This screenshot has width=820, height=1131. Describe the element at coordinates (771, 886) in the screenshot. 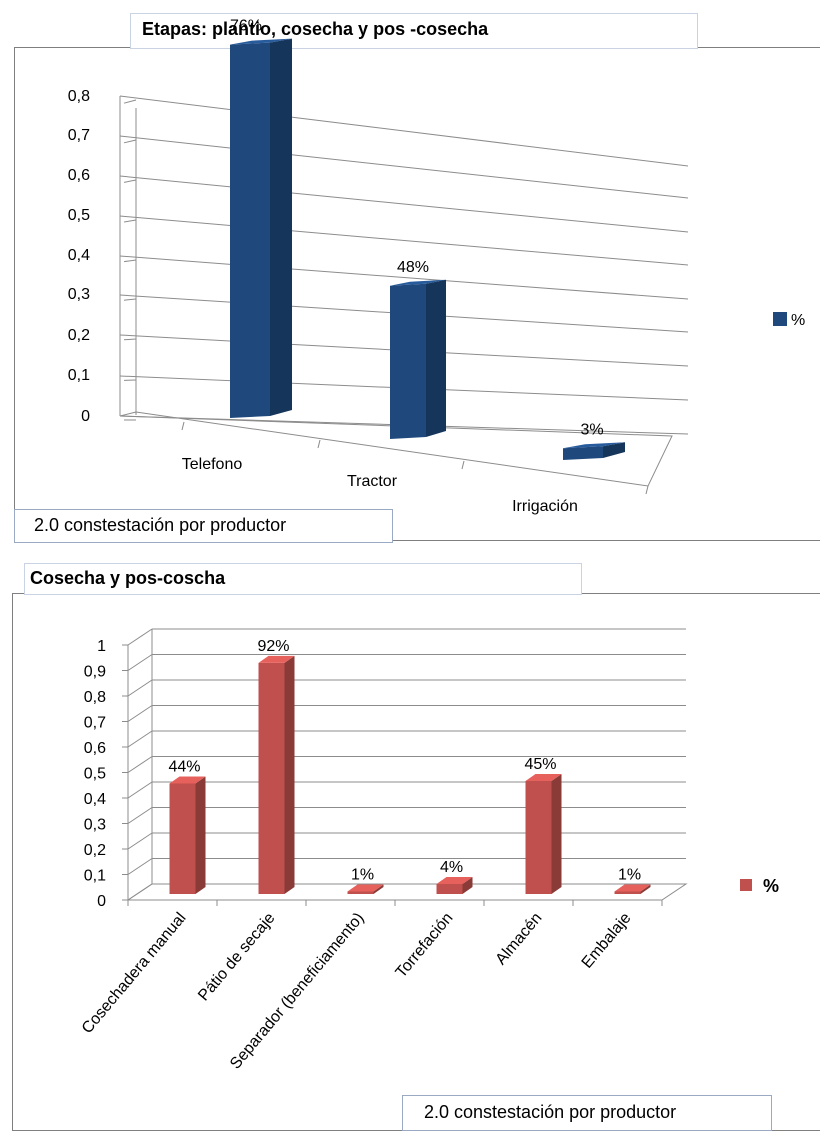

I see `chart-2-legend-label: %` at that location.